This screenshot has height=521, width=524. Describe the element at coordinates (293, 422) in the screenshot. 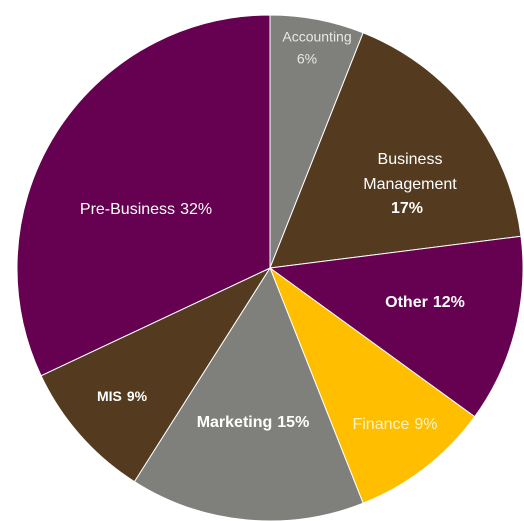

I see `slice-value: 15%` at that location.